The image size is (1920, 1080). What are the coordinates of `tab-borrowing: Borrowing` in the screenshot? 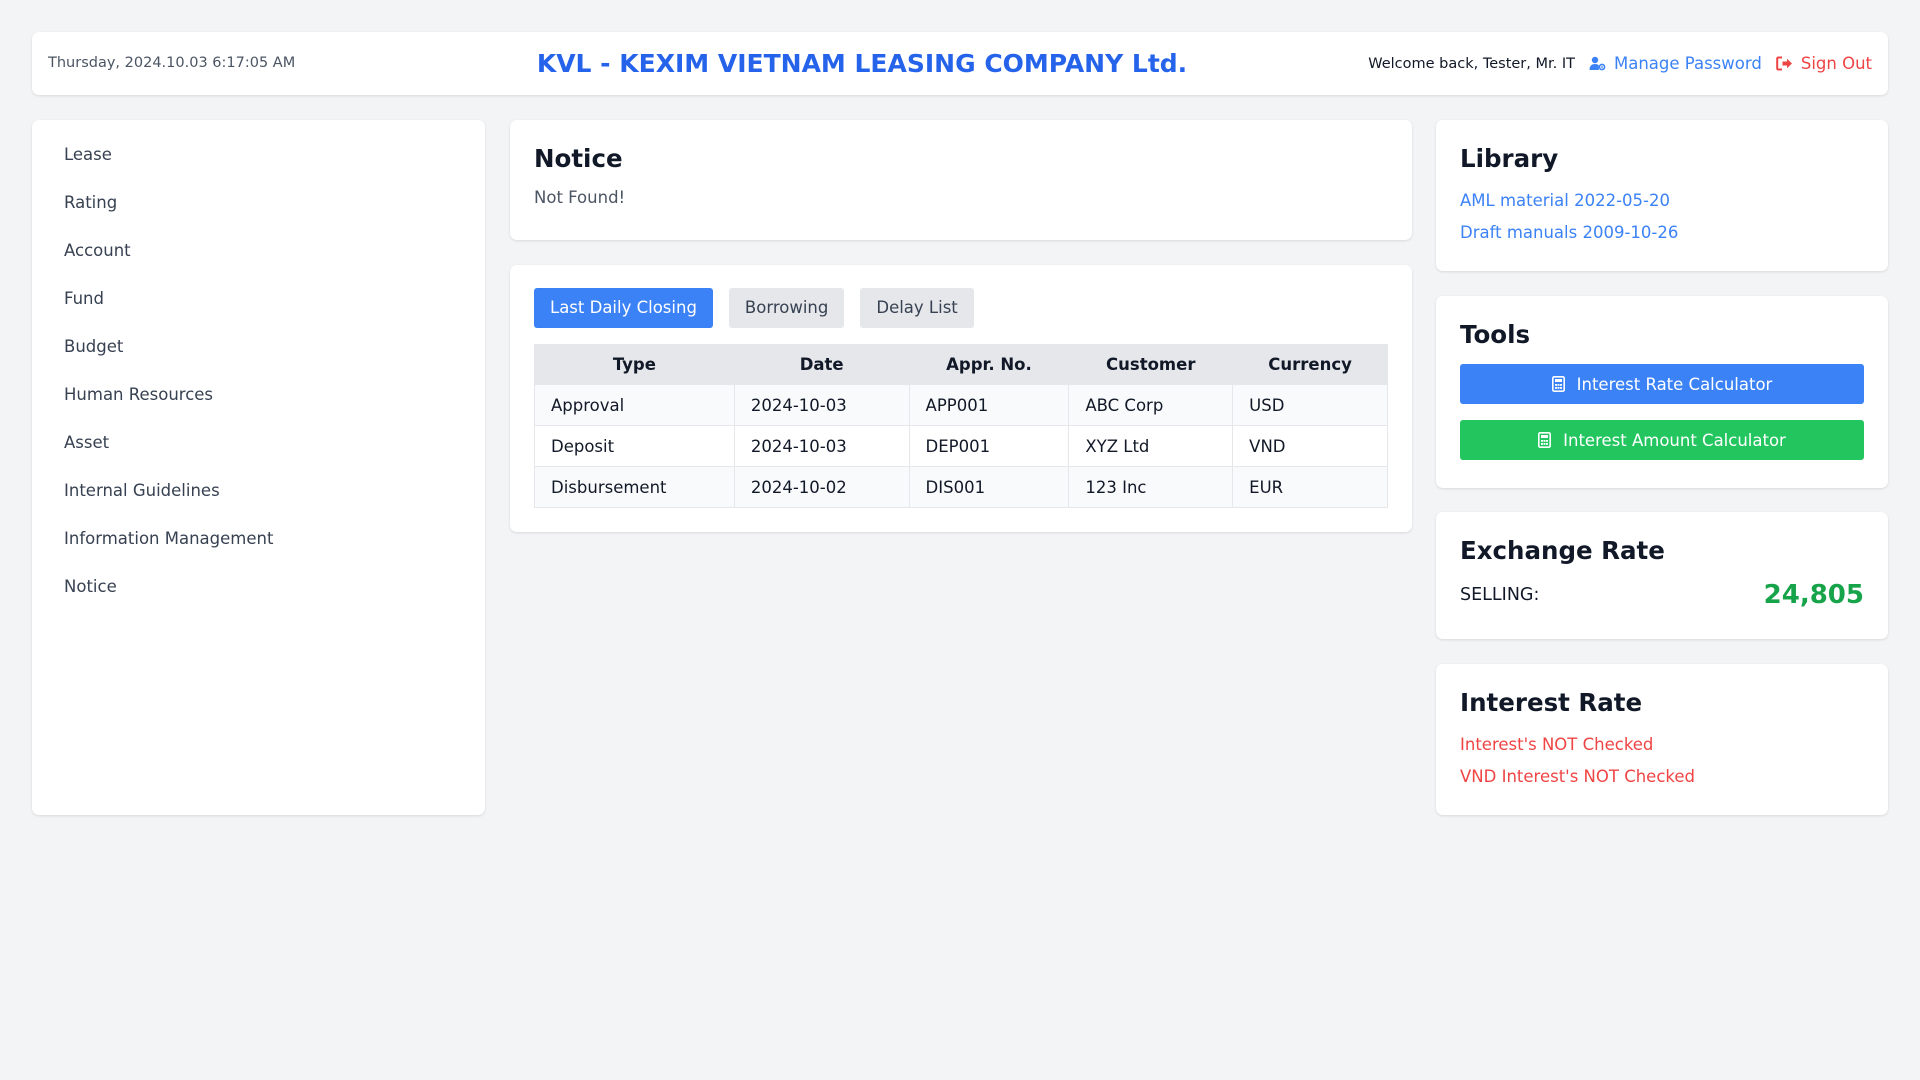 It's located at (786, 308).